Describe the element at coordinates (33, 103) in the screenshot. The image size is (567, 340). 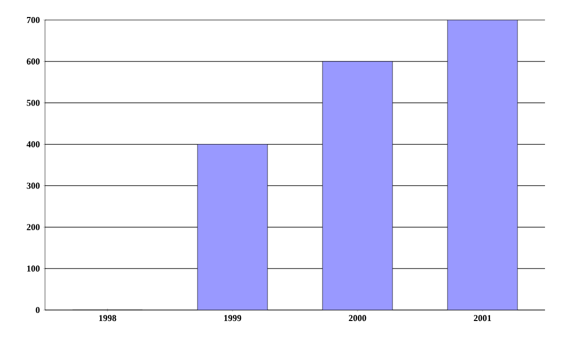
I see `y-tick-label: 500` at that location.